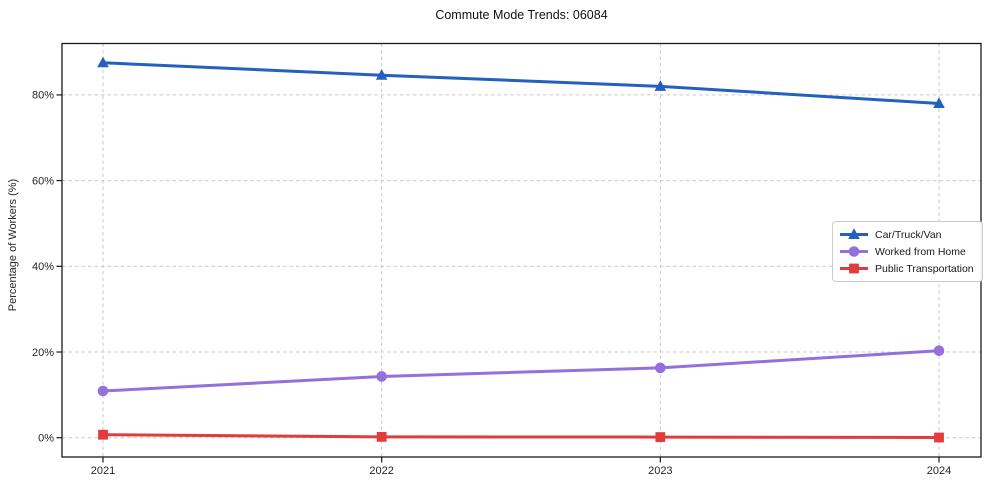 This screenshot has width=990, height=490. Describe the element at coordinates (43, 353) in the screenshot. I see `y-tick-label: 20%` at that location.